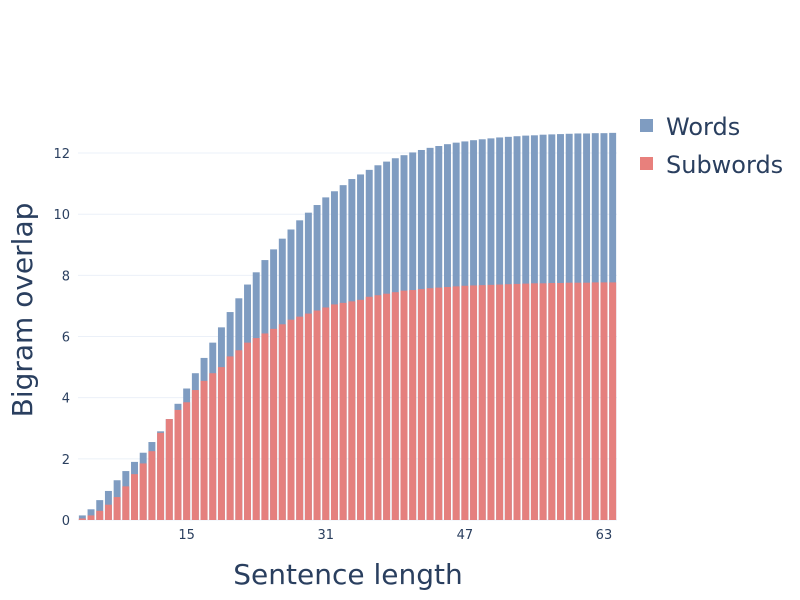 Image resolution: width=800 pixels, height=600 pixels. I want to click on legend-label-words: Words, so click(703, 127).